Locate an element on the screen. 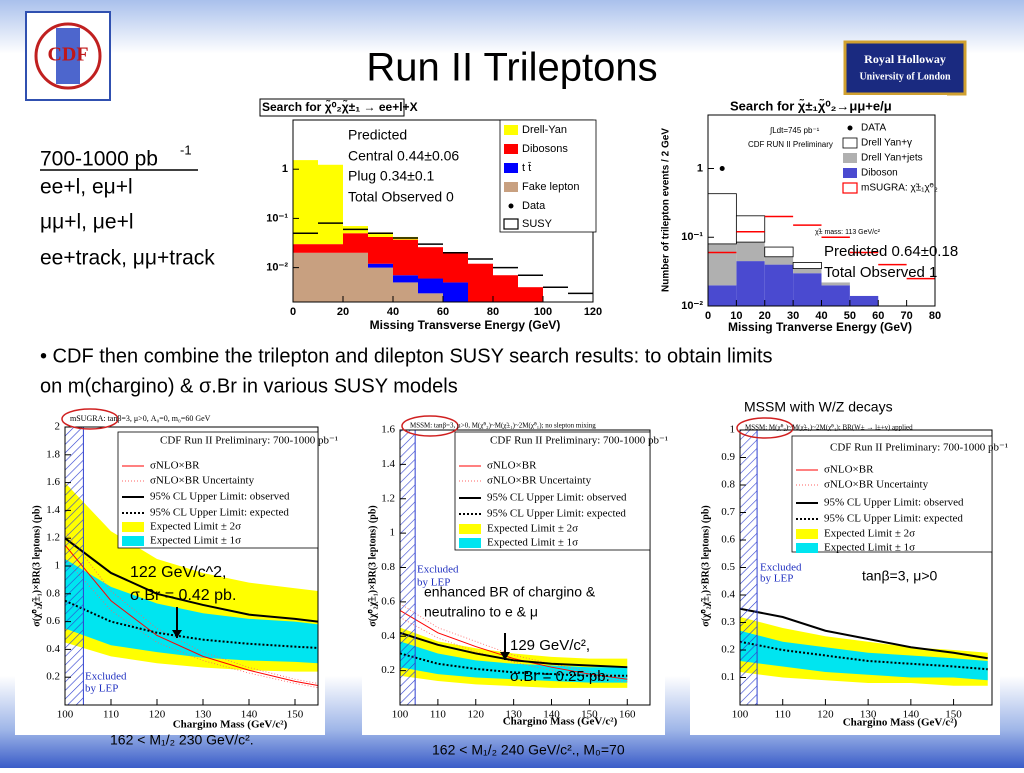 The image size is (1024, 773). x-tick-label: 40 is located at coordinates (821, 316).